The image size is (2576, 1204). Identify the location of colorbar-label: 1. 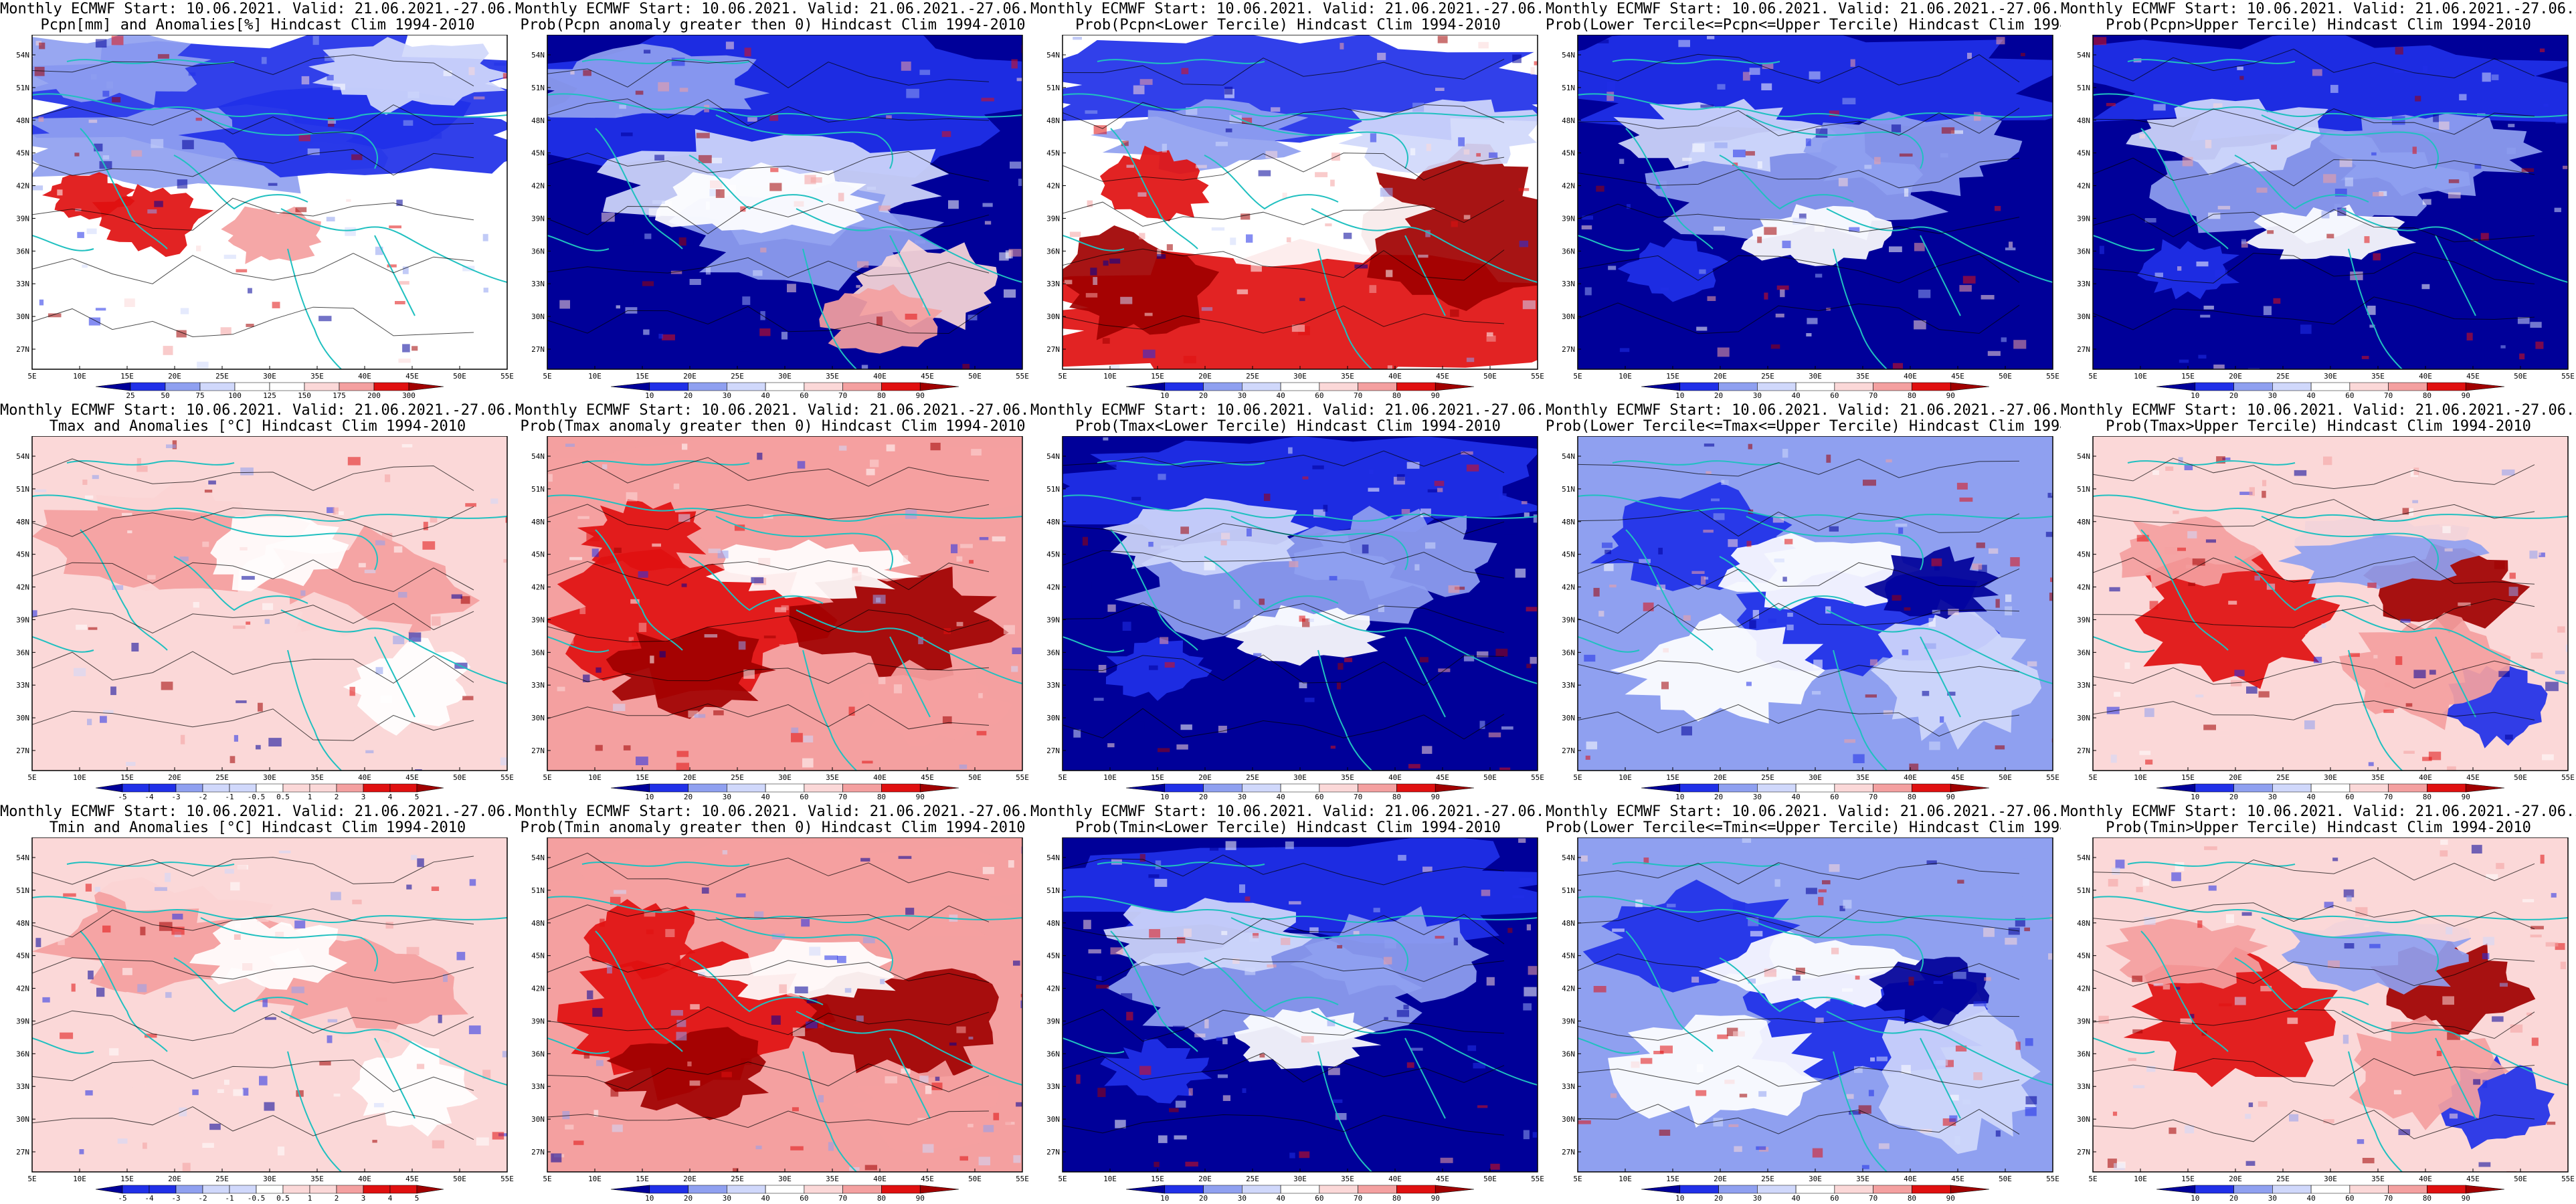
(310, 1198).